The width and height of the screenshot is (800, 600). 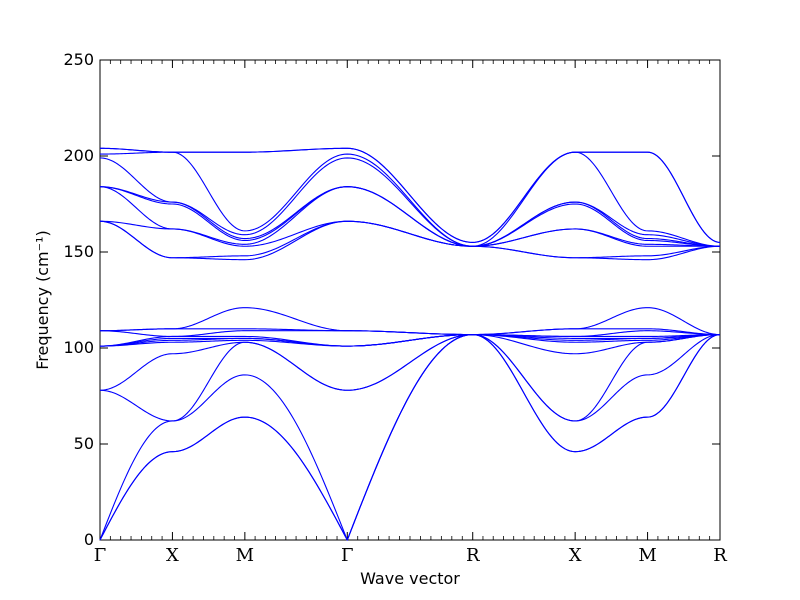 I want to click on y-tick-label: 150, so click(x=78, y=251).